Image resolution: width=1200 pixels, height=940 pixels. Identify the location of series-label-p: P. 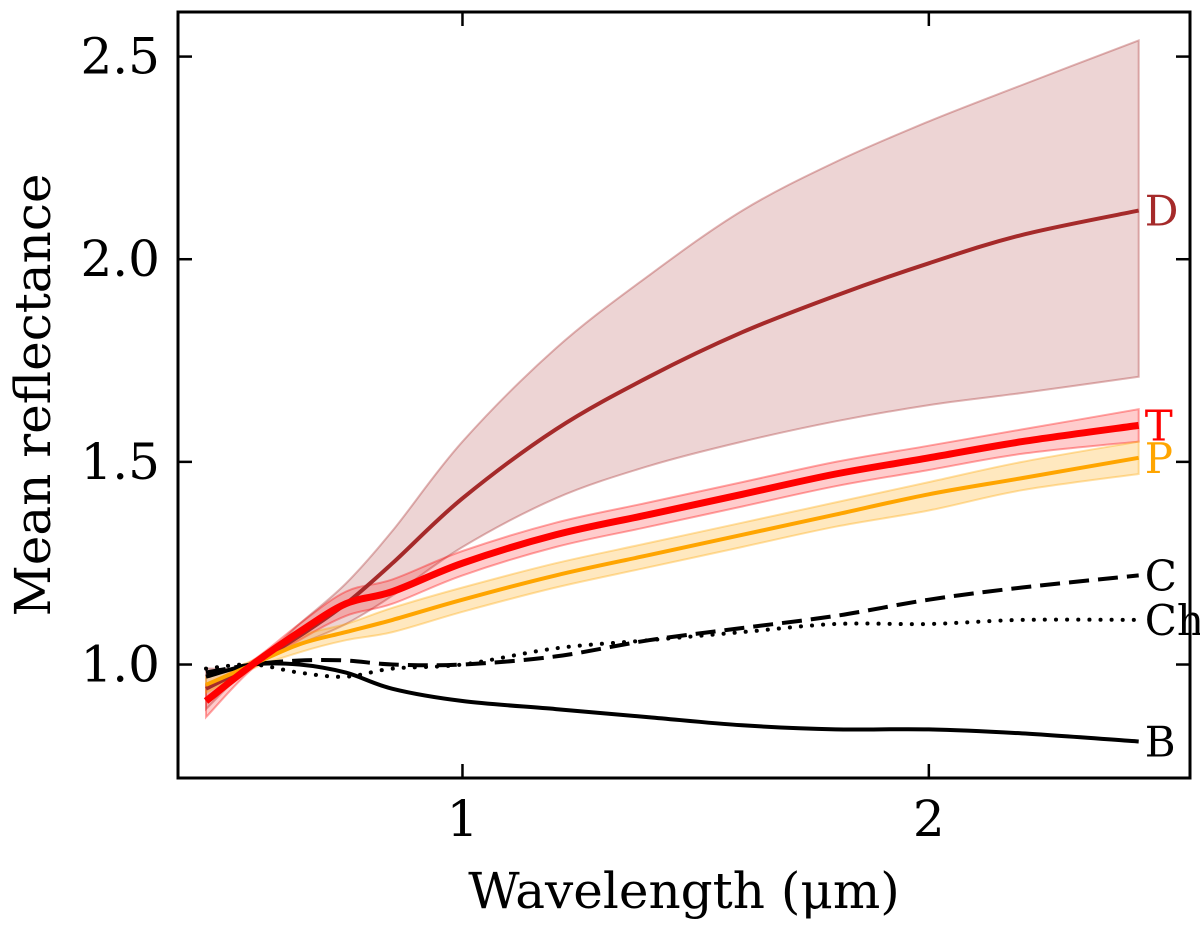
(1159, 458).